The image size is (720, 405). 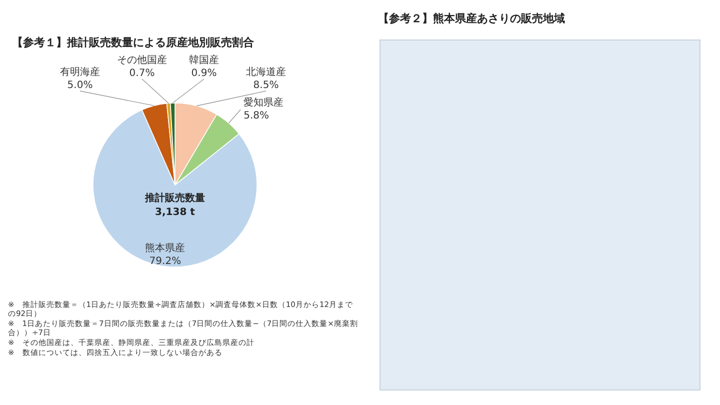 I want to click on data-label: 79.2%, so click(x=165, y=261).